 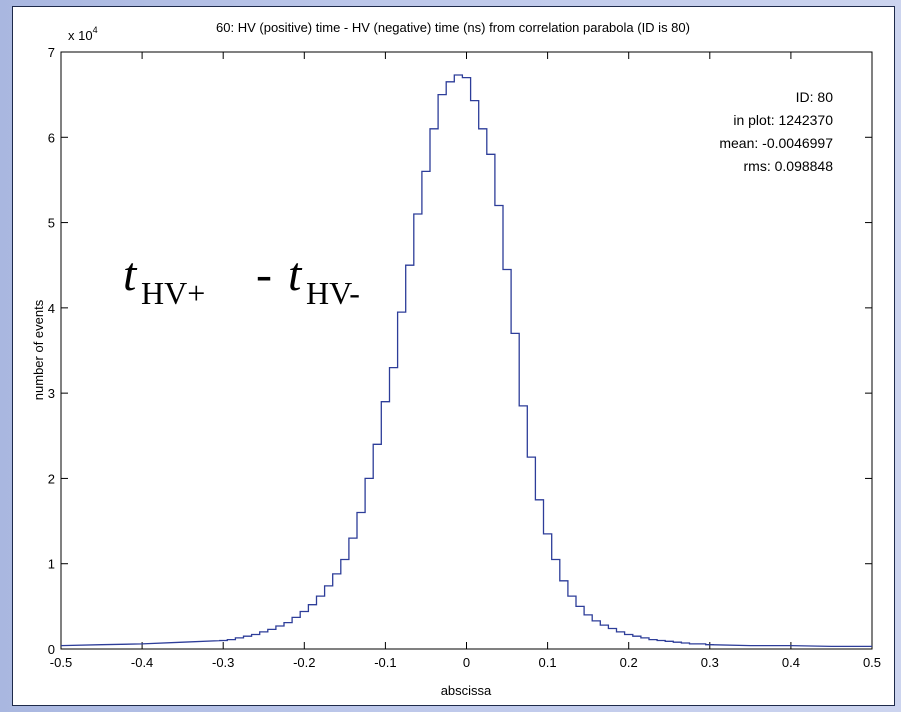 I want to click on y-tick-label: 6, so click(x=51, y=137).